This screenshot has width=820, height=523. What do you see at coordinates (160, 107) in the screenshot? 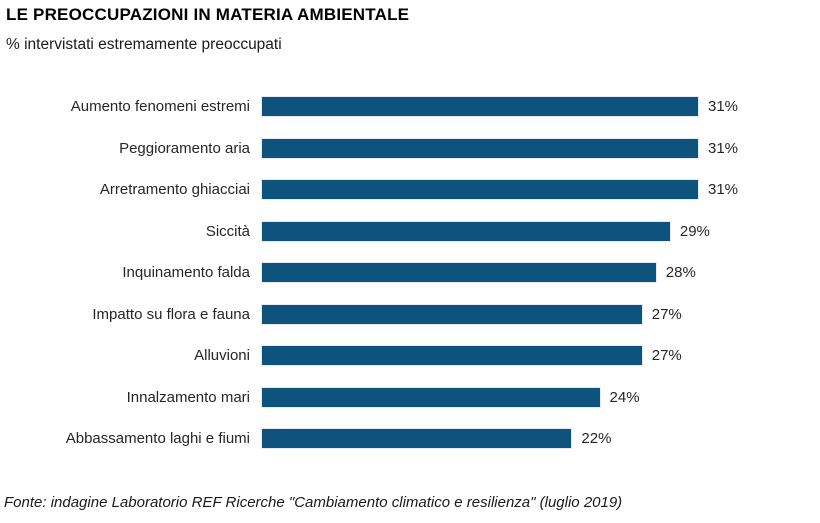
I see `category-label: Aumento fenomeni estremi` at bounding box center [160, 107].